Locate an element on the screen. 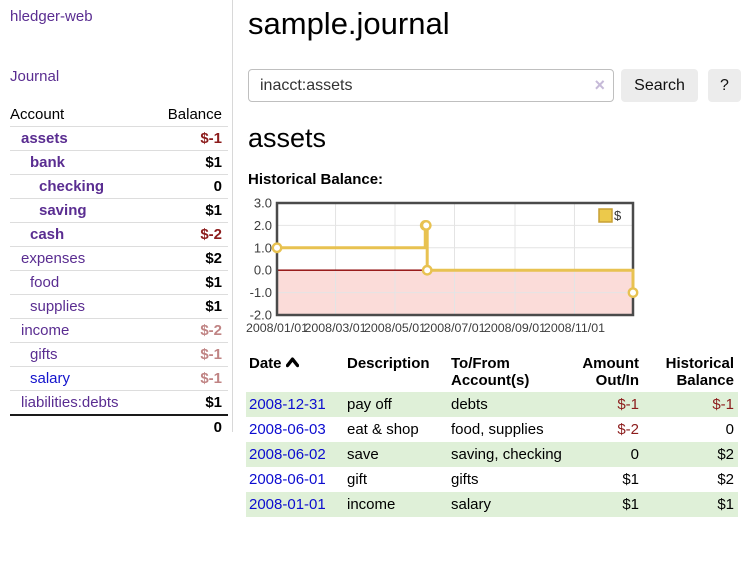  transaction-amount: $1 is located at coordinates (630, 479).